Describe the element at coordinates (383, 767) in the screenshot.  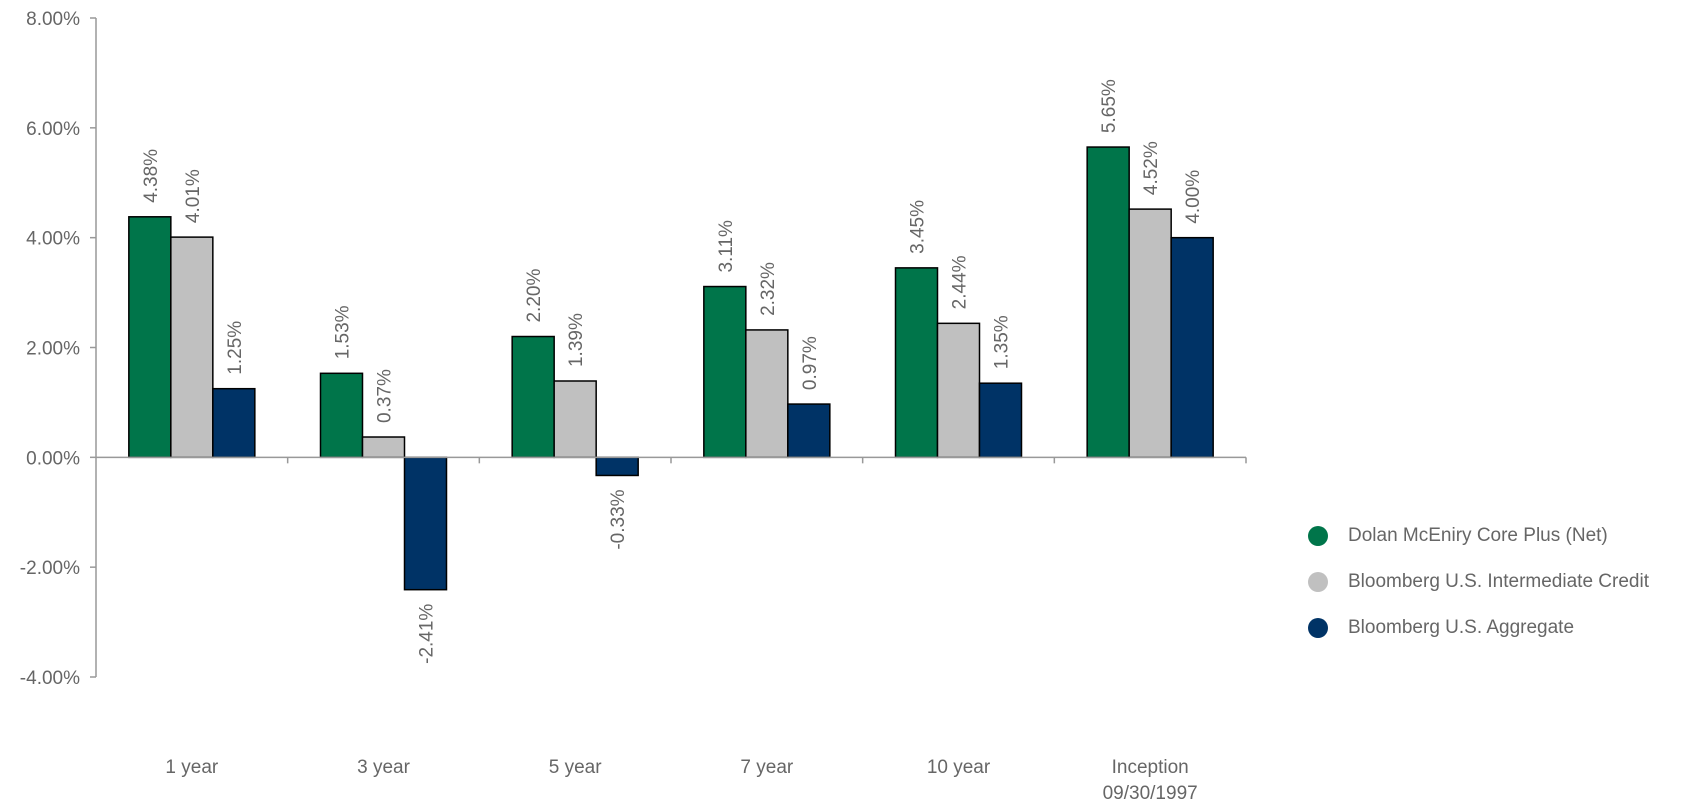
I see `x-category-label: 3 year` at that location.